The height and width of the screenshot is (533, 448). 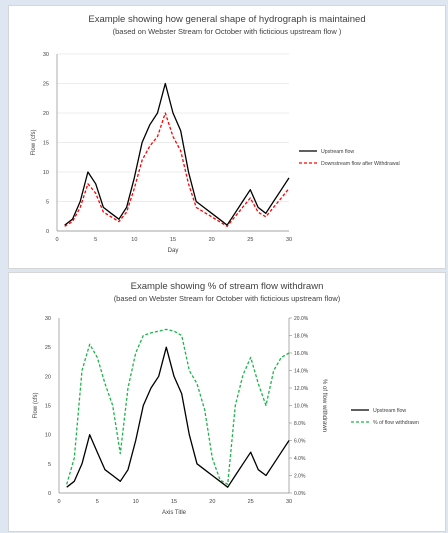 I want to click on x-axis-title: Axis Title, so click(x=174, y=513).